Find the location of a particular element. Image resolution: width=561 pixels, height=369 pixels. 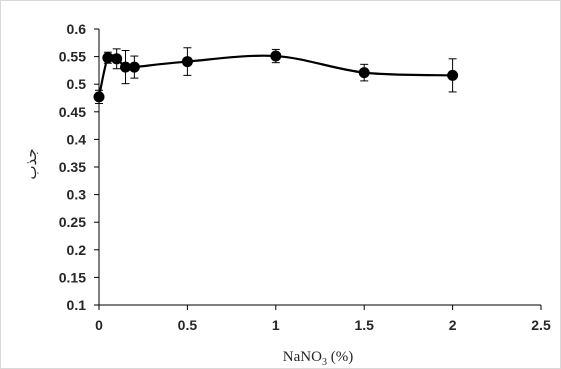

y-tick-label: 0.6 is located at coordinates (77, 29).